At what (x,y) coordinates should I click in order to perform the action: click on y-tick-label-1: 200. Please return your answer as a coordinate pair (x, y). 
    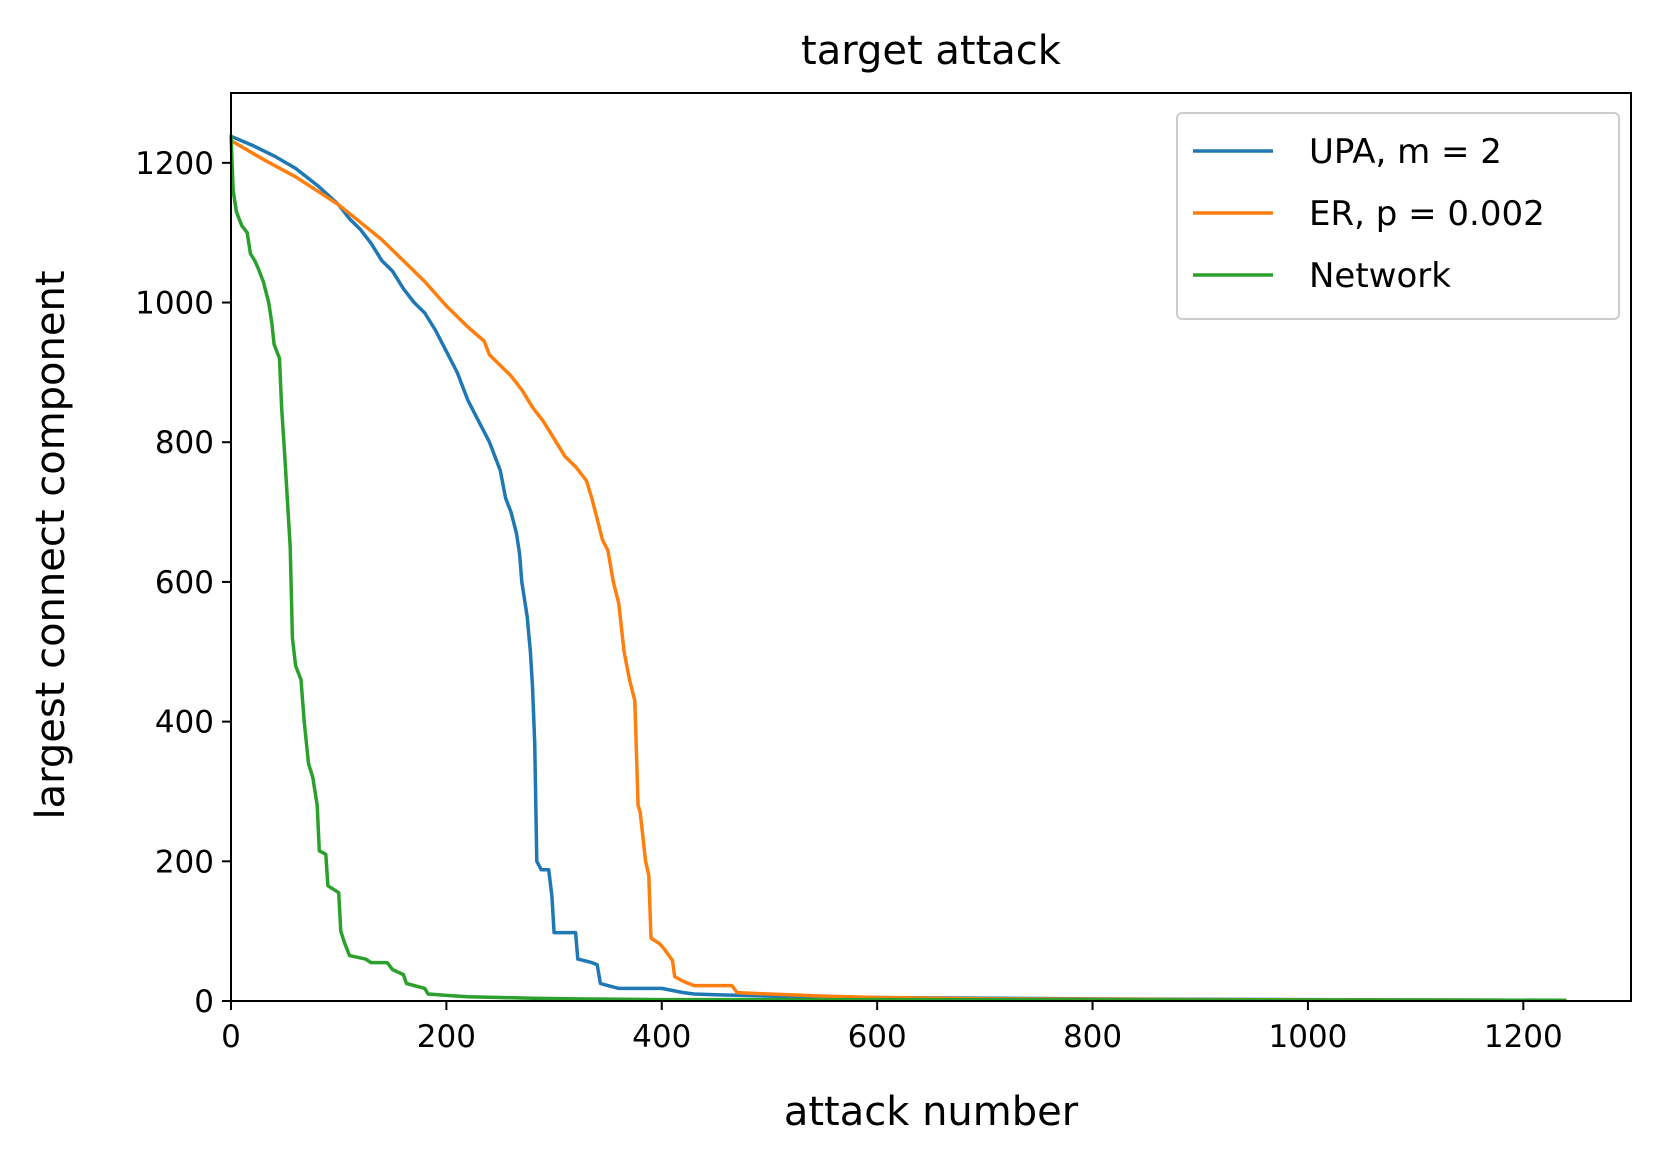
    Looking at the image, I should click on (184, 862).